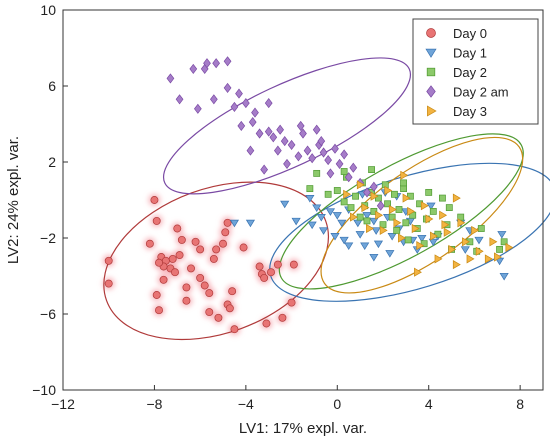  Describe the element at coordinates (13, 200) in the screenshot. I see `y-axis-label: LV2: 24% expl. var.` at that location.